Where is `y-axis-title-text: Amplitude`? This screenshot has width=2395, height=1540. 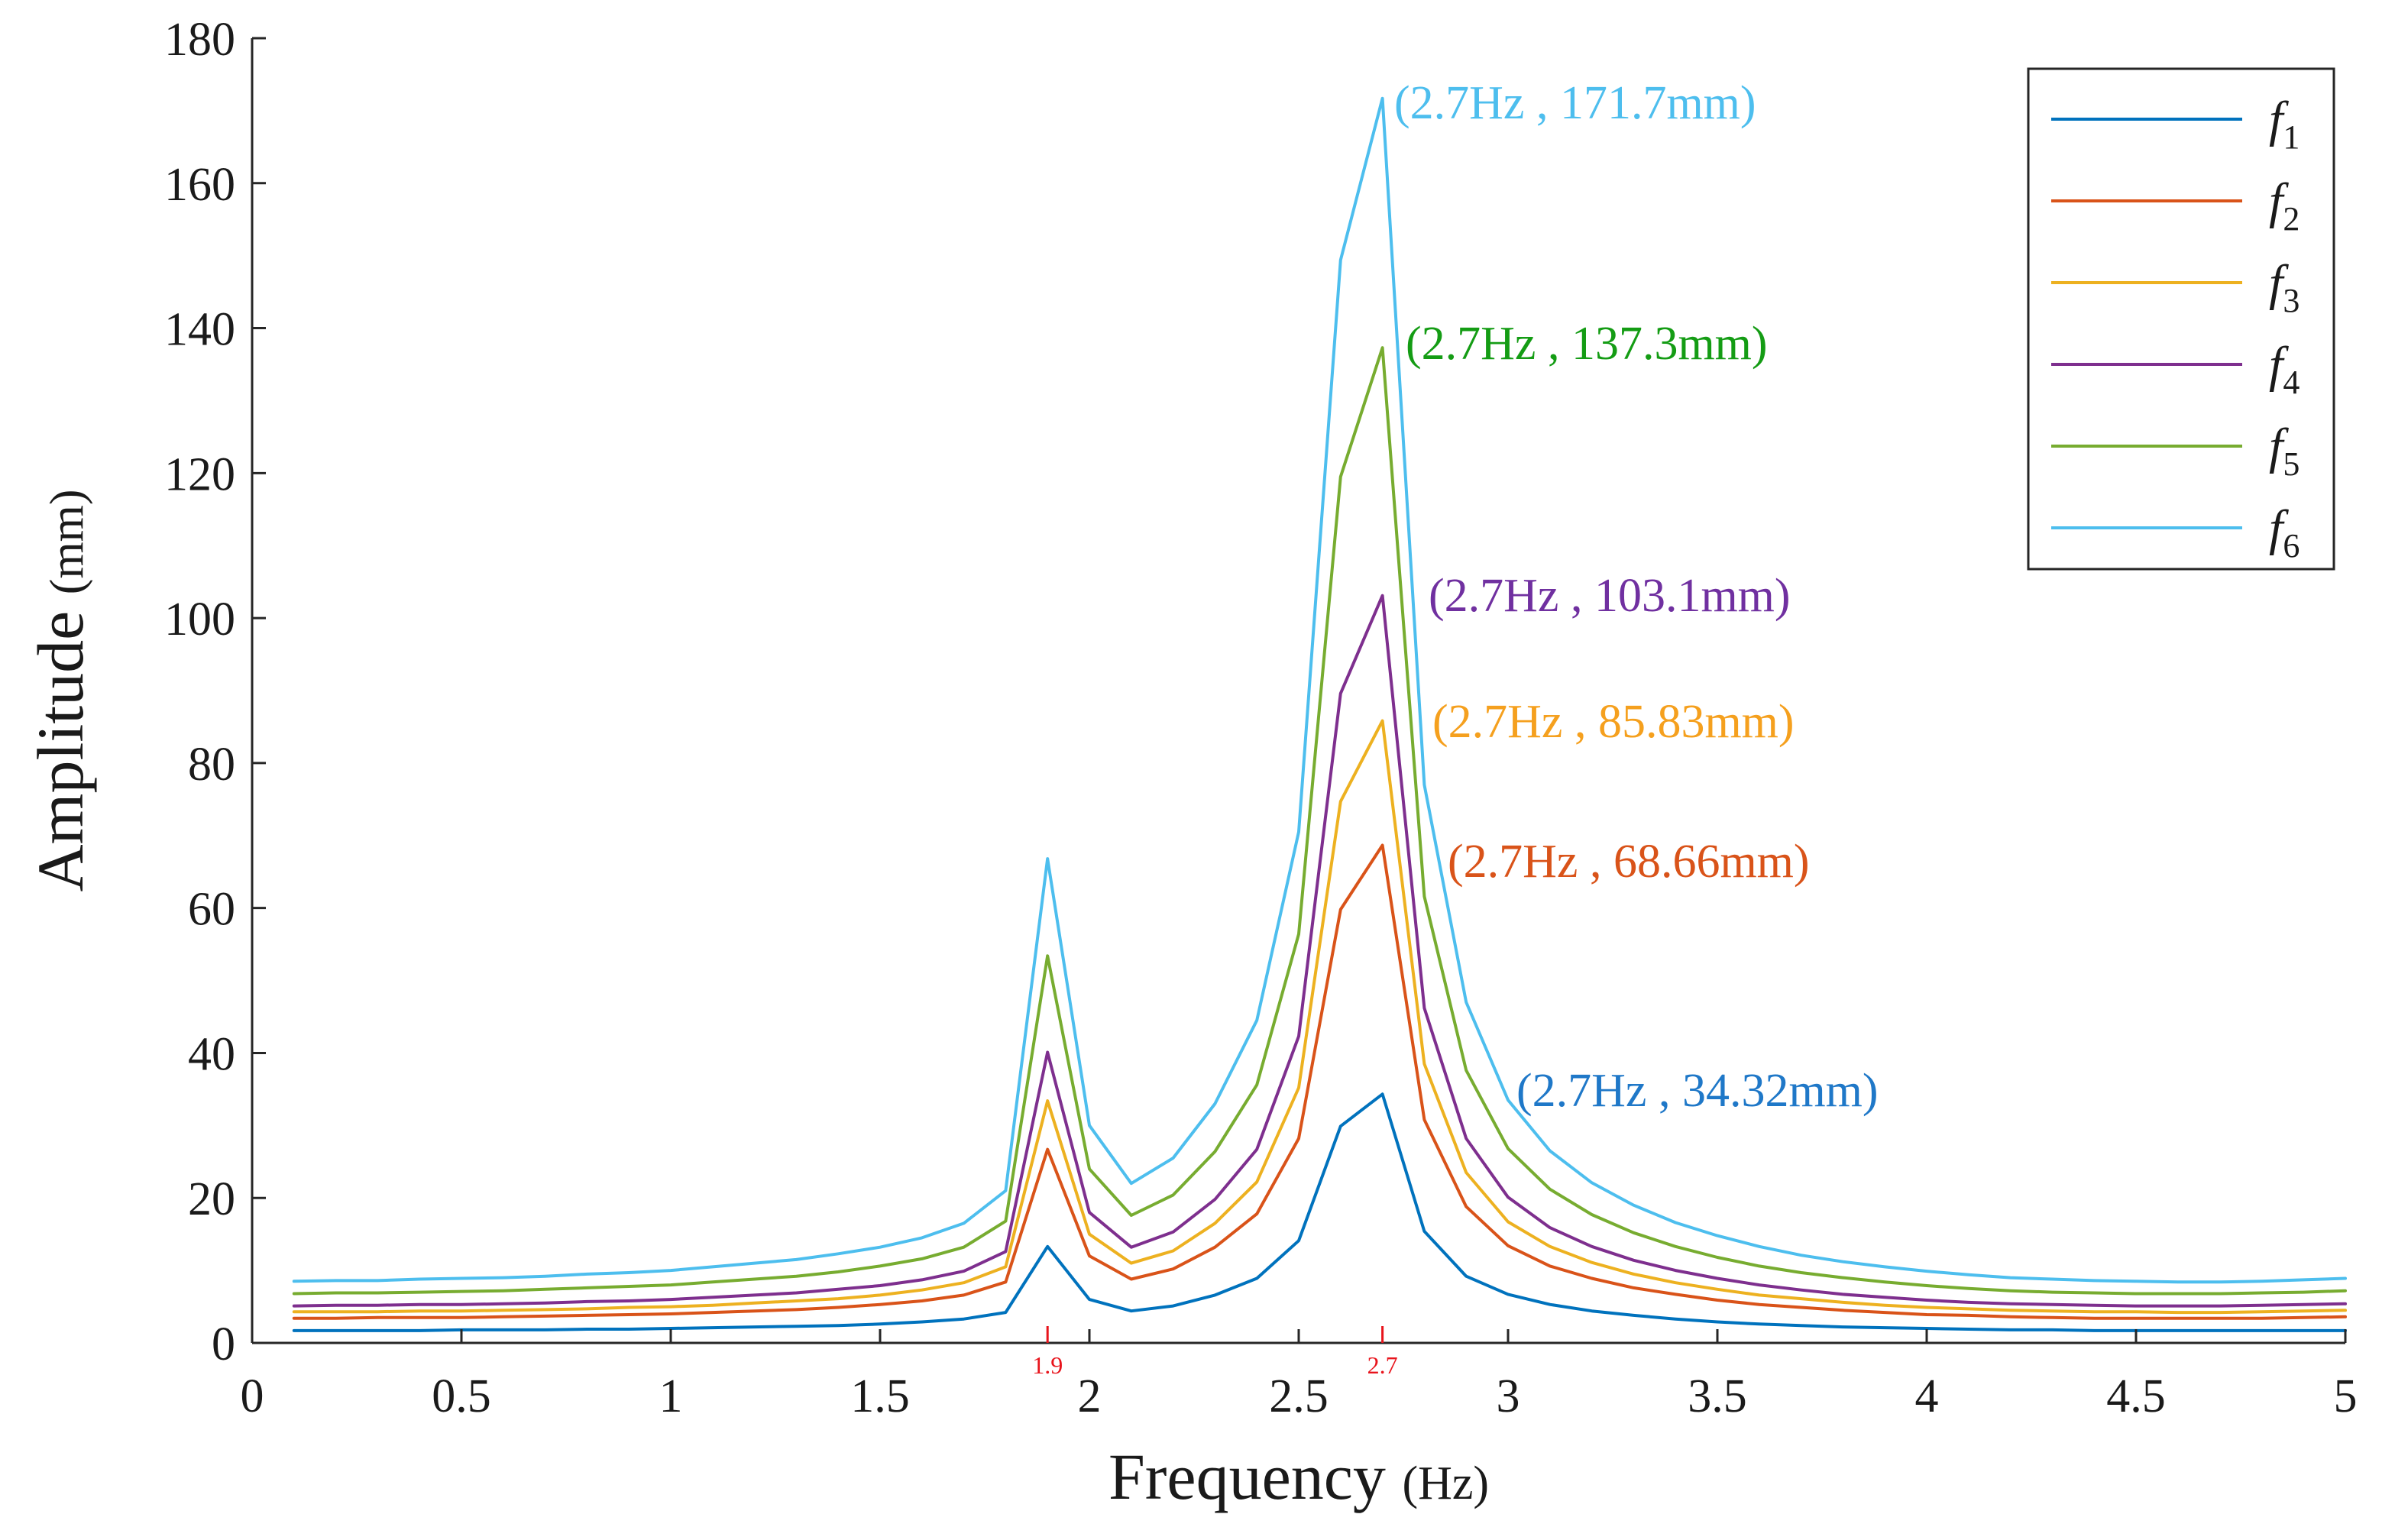
y-axis-title-text: Amplitude is located at coordinates (60, 742).